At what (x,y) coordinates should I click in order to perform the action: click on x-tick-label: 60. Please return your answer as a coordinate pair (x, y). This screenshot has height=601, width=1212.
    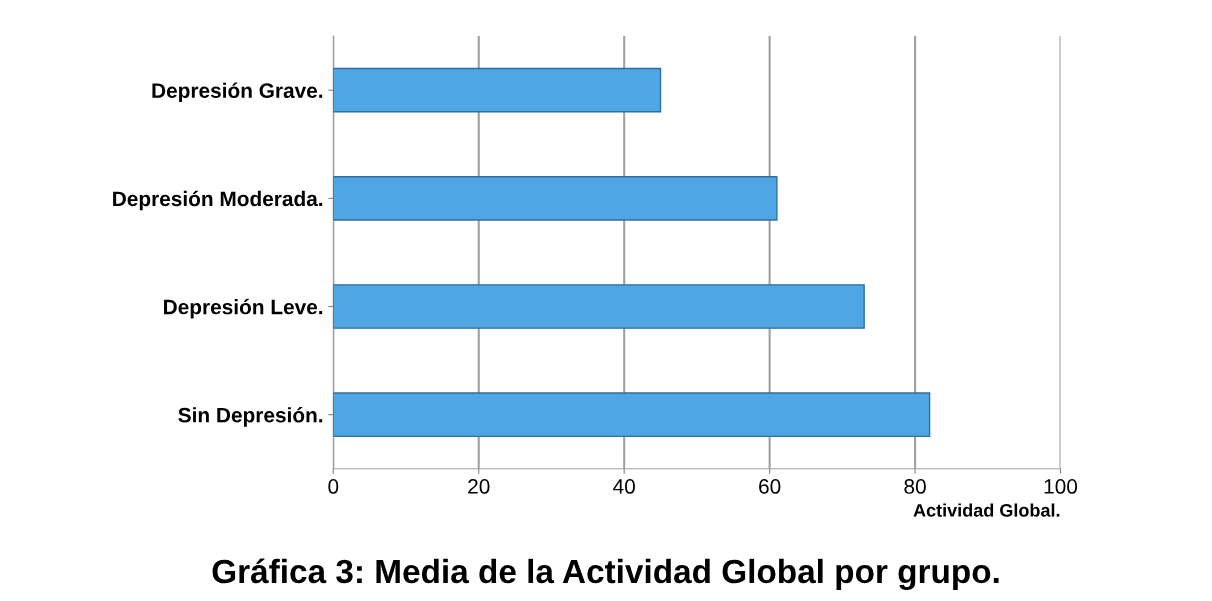
    Looking at the image, I should click on (770, 486).